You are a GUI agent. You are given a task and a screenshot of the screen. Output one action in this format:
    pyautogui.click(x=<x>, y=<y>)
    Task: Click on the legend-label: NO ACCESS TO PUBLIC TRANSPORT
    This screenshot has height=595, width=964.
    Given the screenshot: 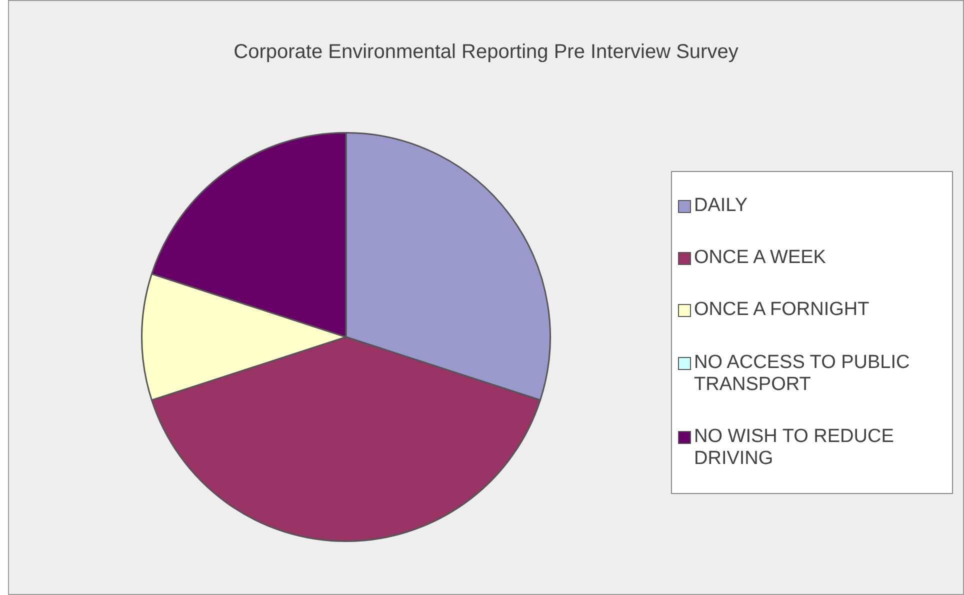 What is the action you would take?
    pyautogui.click(x=802, y=374)
    